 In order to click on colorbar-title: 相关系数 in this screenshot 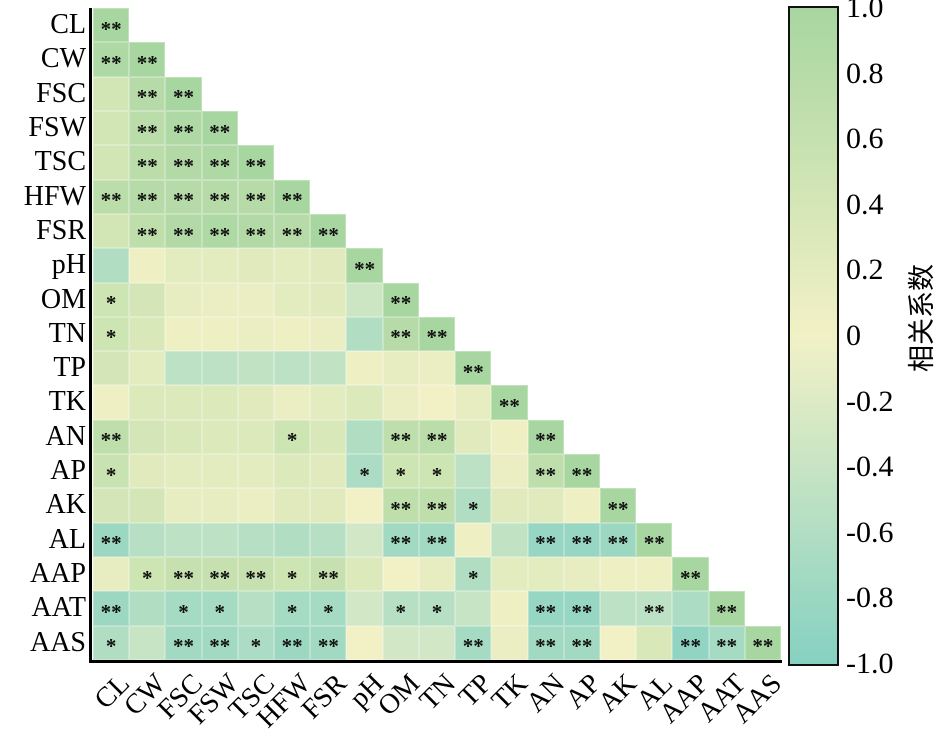, I will do `click(922, 318)`.